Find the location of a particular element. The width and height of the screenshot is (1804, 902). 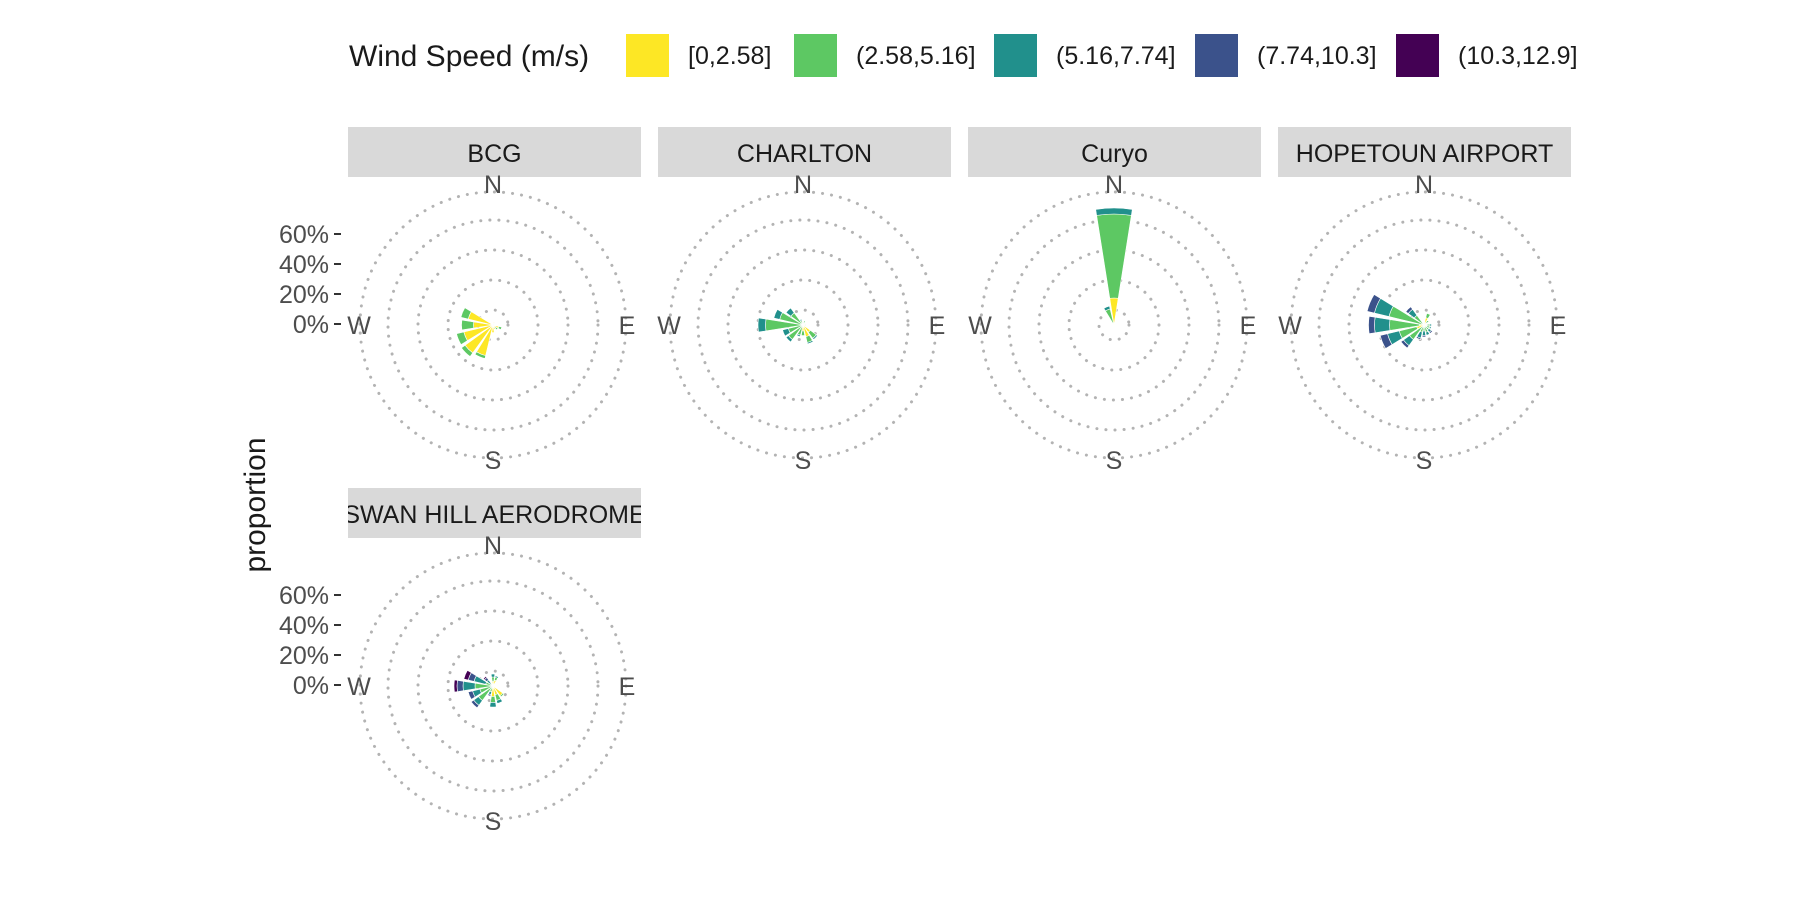

petal-292.5-bin-3 is located at coordinates (778, 314).